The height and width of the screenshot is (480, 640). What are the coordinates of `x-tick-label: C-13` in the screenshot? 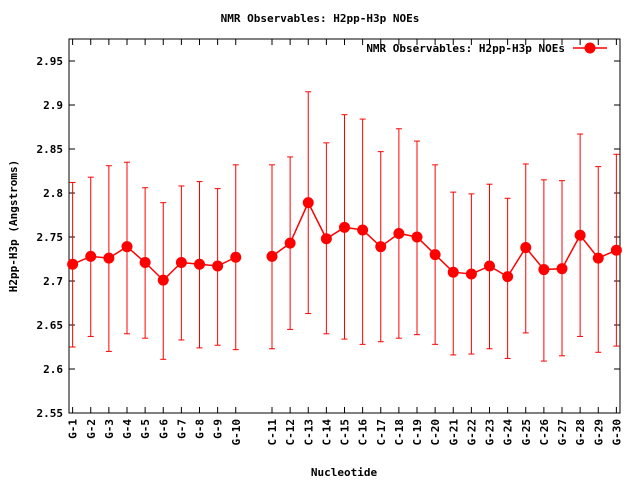 It's located at (308, 432).